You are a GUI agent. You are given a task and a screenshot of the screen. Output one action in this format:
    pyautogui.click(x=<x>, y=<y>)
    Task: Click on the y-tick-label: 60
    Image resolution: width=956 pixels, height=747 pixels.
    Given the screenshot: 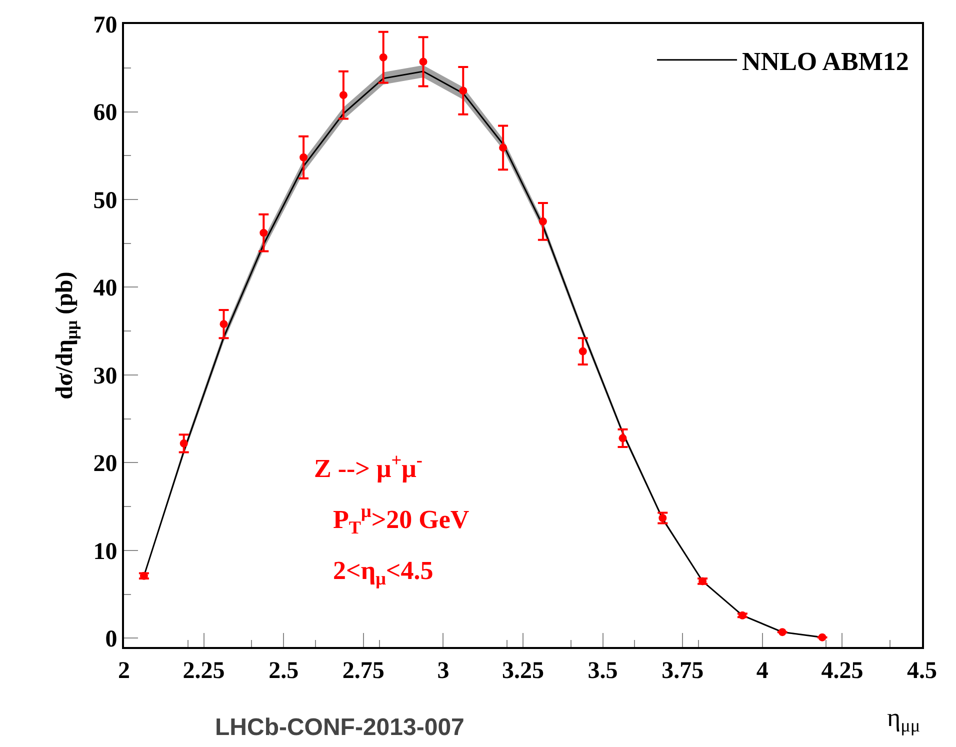 What is the action you would take?
    pyautogui.click(x=105, y=113)
    